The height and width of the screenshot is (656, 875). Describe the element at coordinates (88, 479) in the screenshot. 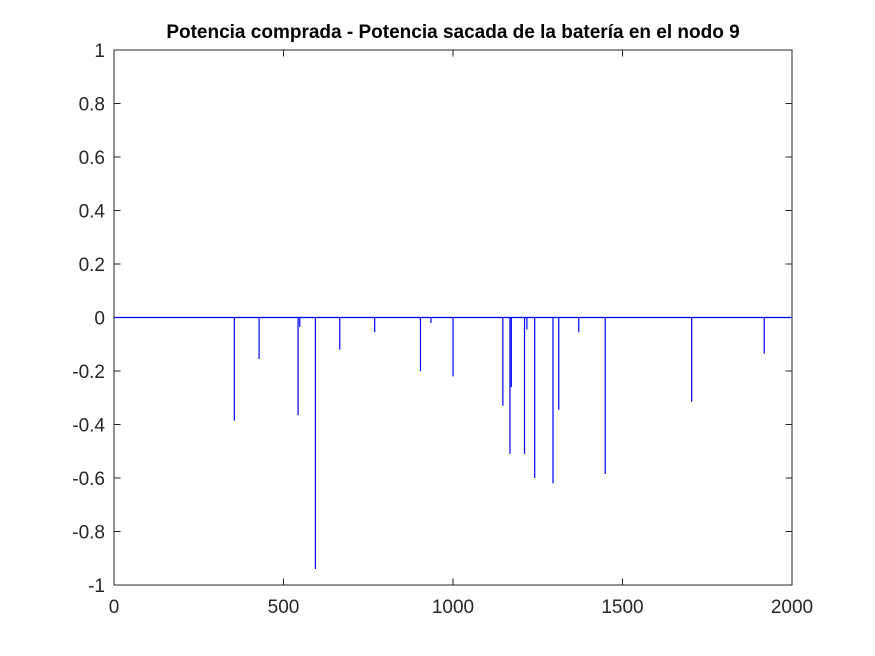

I see `y-tick-label: -0.6` at that location.